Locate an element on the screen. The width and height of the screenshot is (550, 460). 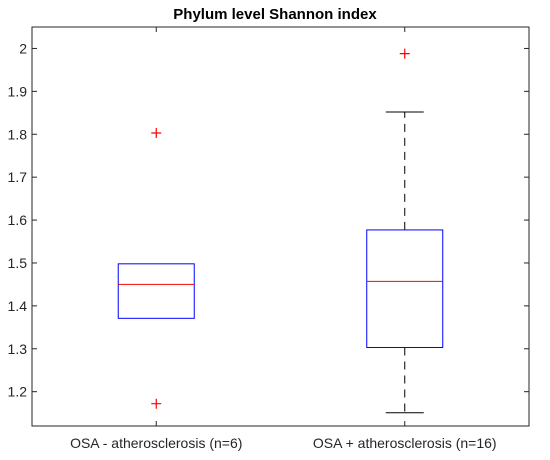
y-tick-label: 1.4 is located at coordinates (18, 306).